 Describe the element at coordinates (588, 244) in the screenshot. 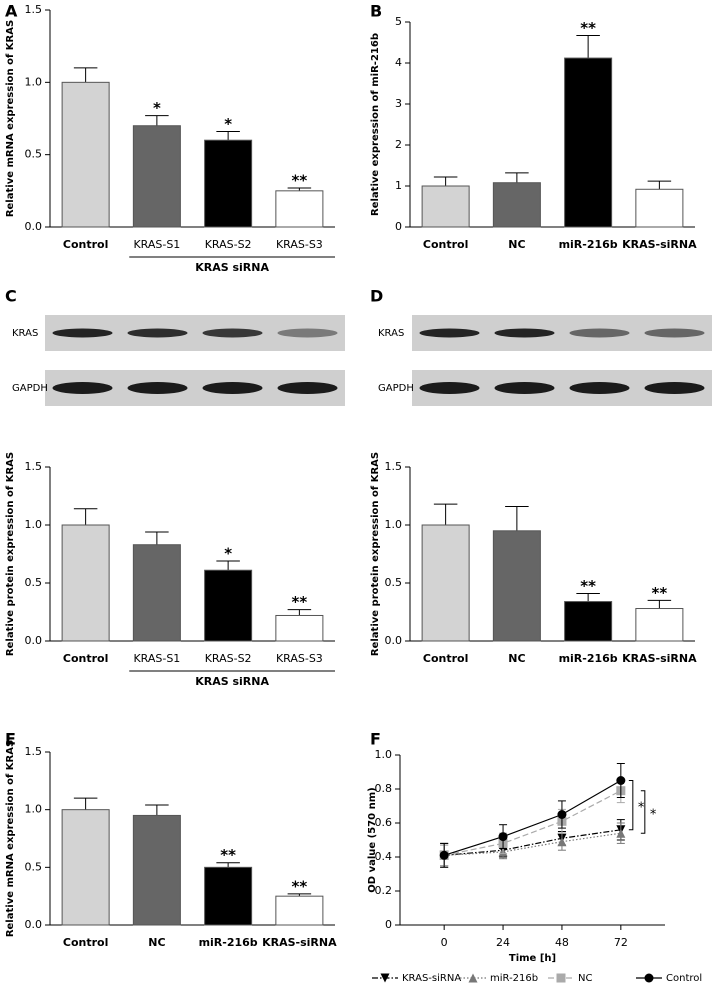

I see `x-tick-label: miR-216b` at that location.